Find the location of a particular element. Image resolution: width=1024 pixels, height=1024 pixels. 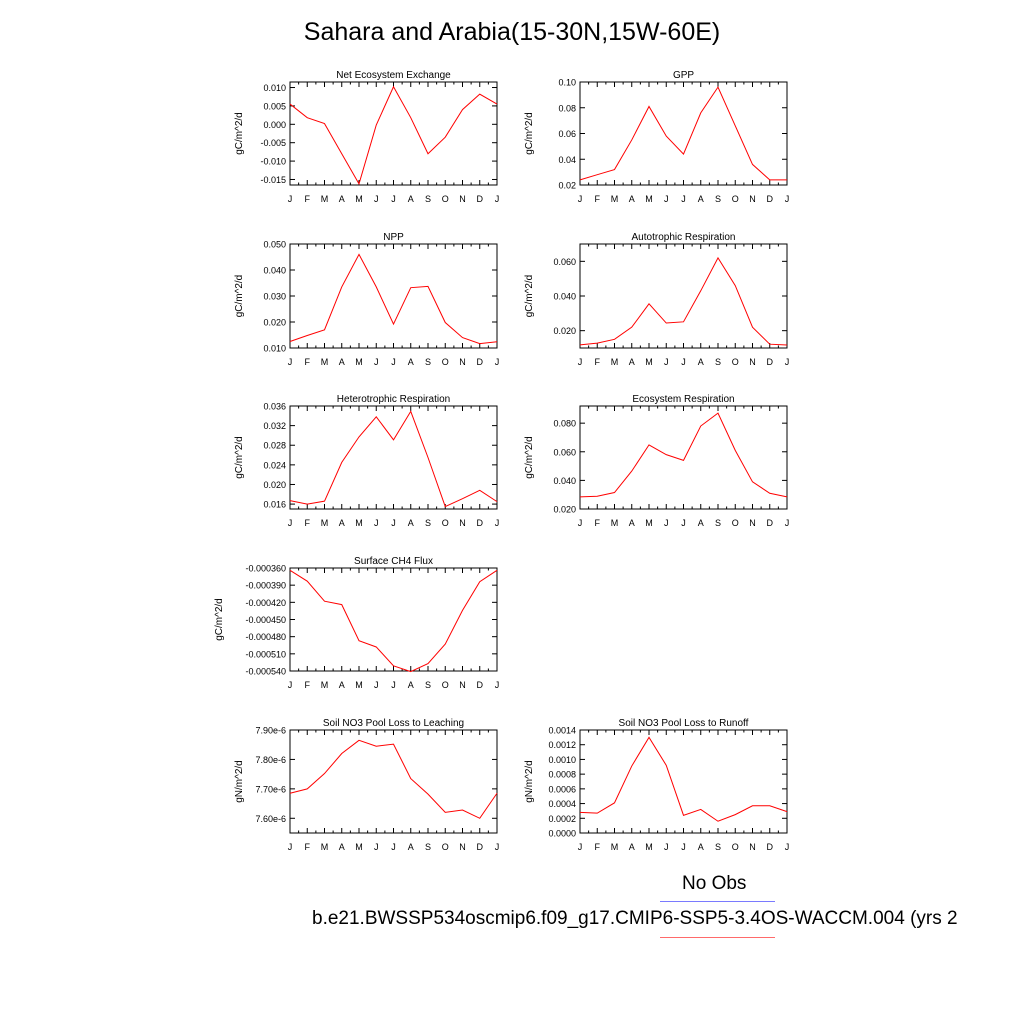

panel-title: Soil NO3 Pool Loss to Runoff is located at coordinates (684, 723).